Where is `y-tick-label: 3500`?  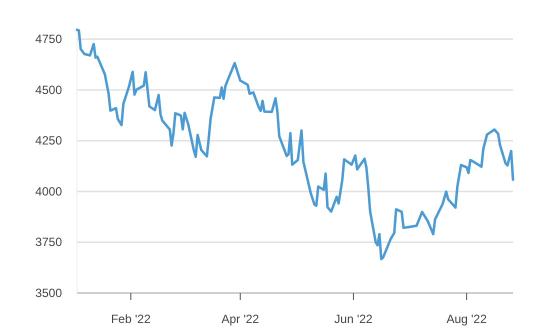
y-tick-label: 3500 is located at coordinates (48, 293).